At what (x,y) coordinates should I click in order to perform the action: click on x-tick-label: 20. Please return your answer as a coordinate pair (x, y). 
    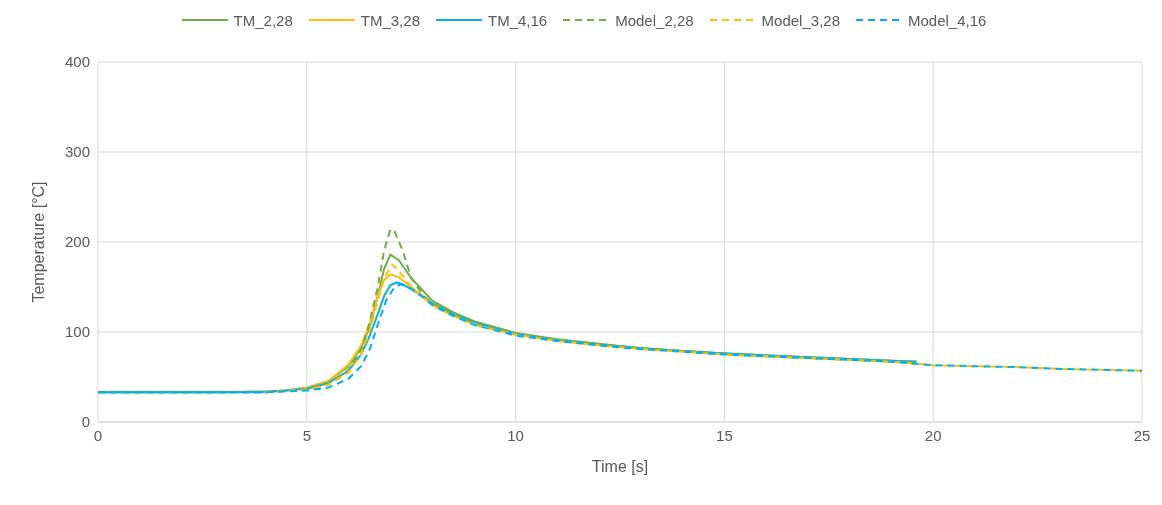
    Looking at the image, I should click on (933, 435).